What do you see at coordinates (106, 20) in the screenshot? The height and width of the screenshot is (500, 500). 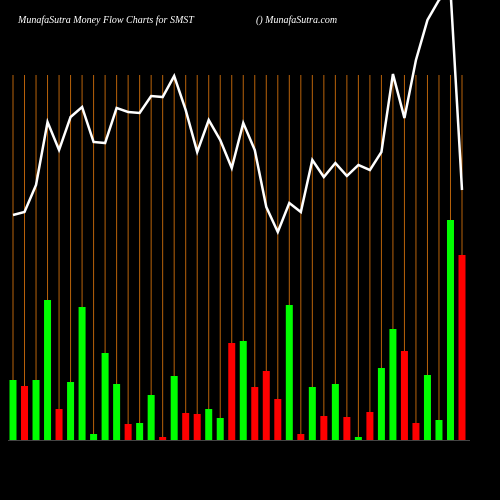 I see `chart-title: MunafaSutra Money Flow Charts for SMST` at bounding box center [106, 20].